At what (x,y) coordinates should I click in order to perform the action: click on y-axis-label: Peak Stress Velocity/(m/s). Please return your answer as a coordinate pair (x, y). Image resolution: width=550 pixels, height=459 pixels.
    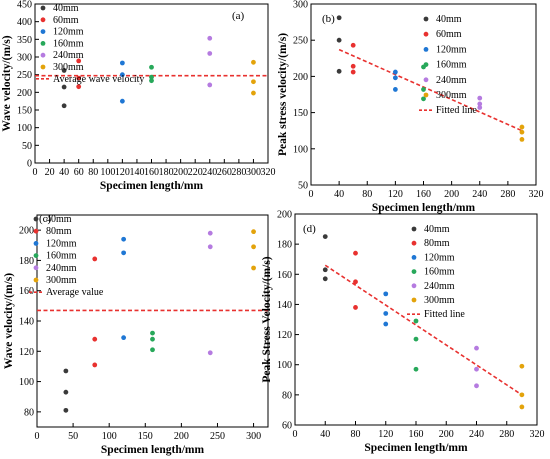
    Looking at the image, I should click on (267, 319).